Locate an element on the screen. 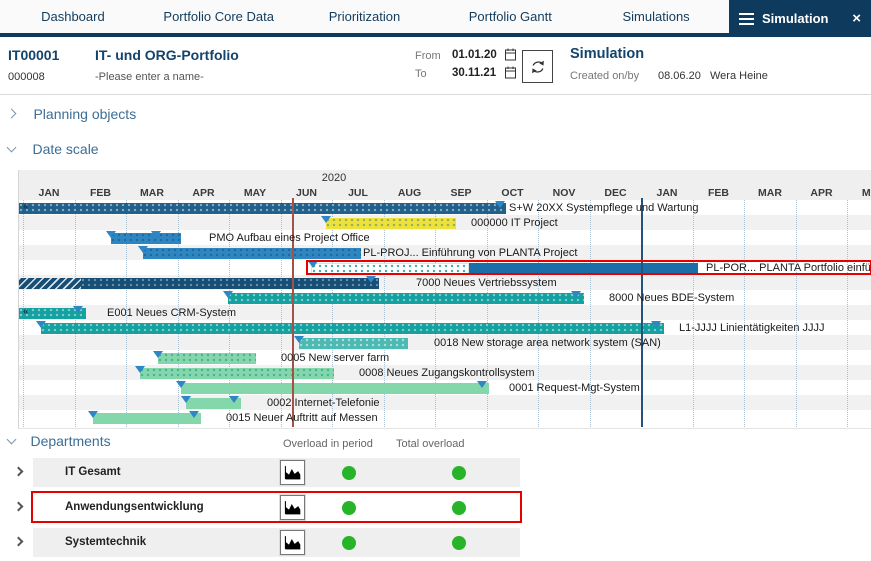 The image size is (871, 561). section-departments: Departments is located at coordinates (58, 442).